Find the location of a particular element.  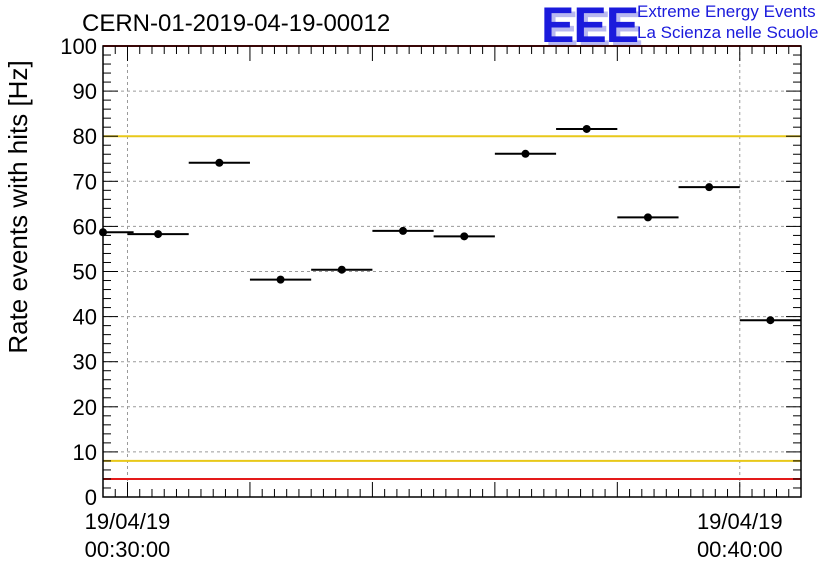

chart-title: CERN-01-2019-04-19-00012 is located at coordinates (236, 23).